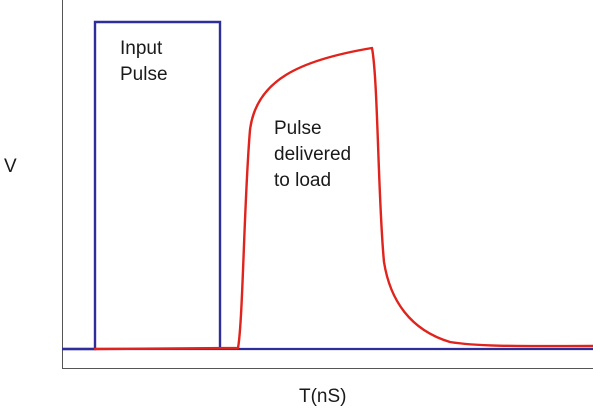 This screenshot has height=411, width=593. Describe the element at coordinates (302, 180) in the screenshot. I see `delivered-pulse-label-line-3: to load` at that location.